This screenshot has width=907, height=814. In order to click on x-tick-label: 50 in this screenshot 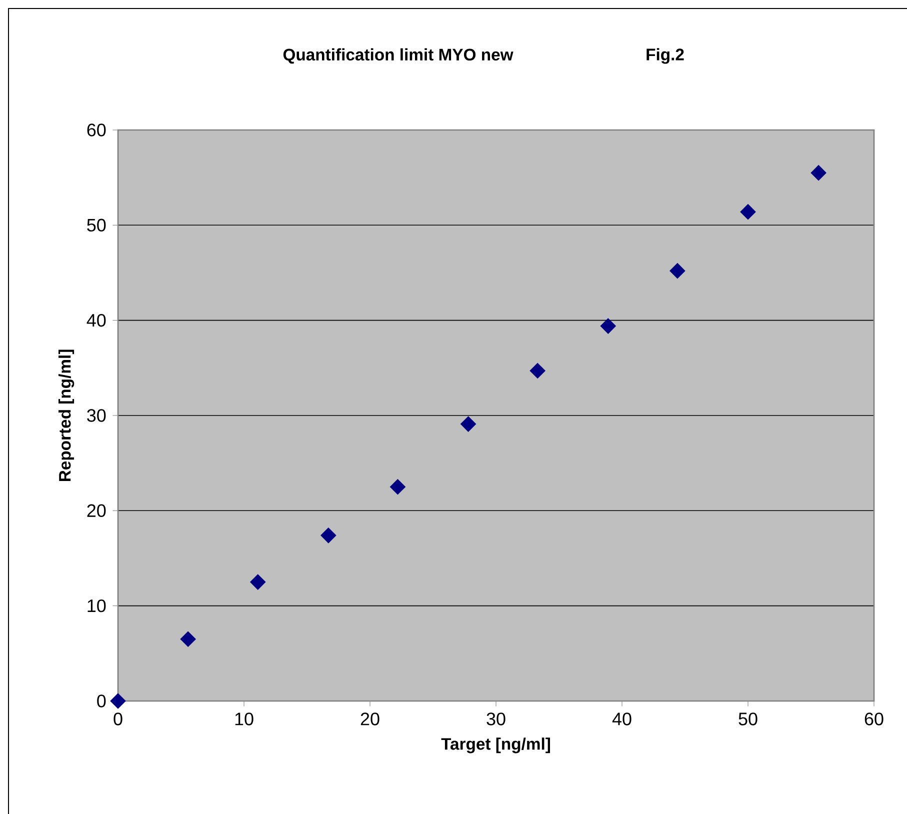, I will do `click(748, 719)`.